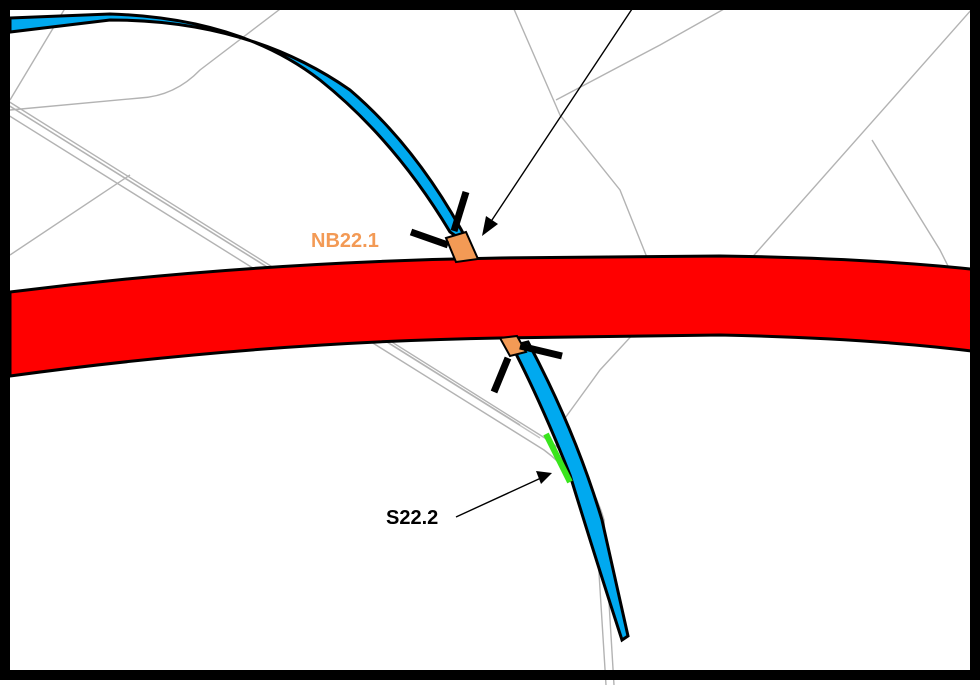 The width and height of the screenshot is (980, 685). Describe the element at coordinates (345, 241) in the screenshot. I see `nb-label: NB22.1` at that location.